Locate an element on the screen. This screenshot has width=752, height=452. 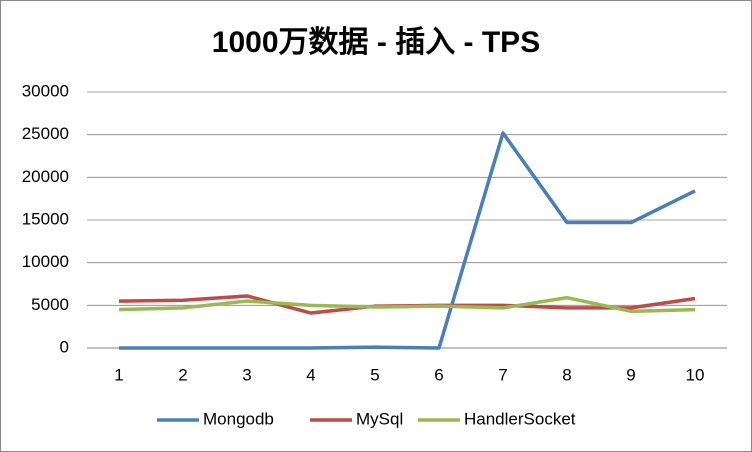
y-tick-label: 25000 is located at coordinates (45, 133).